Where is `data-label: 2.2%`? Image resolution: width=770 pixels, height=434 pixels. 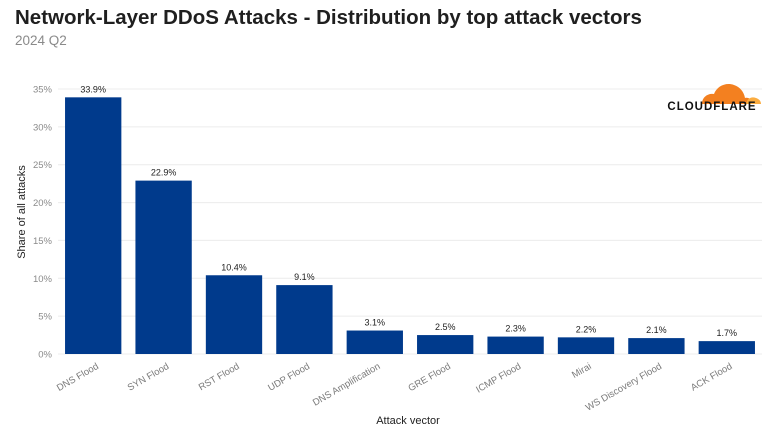 data-label: 2.2% is located at coordinates (586, 329).